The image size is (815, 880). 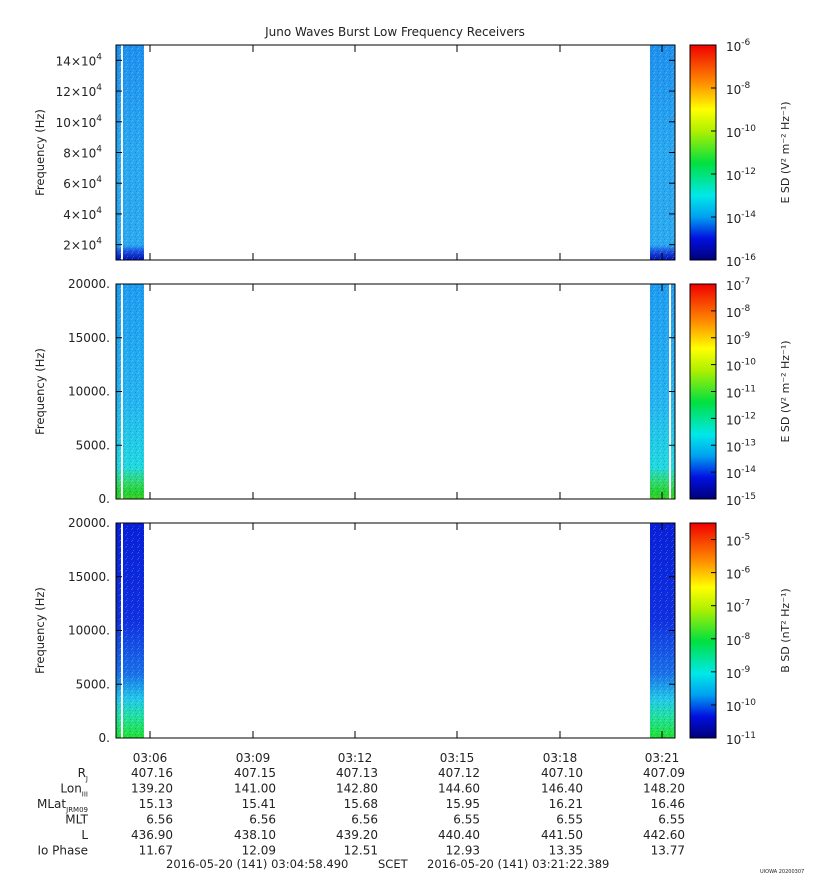 What do you see at coordinates (84, 835) in the screenshot?
I see `ephemeris-row-label: L` at bounding box center [84, 835].